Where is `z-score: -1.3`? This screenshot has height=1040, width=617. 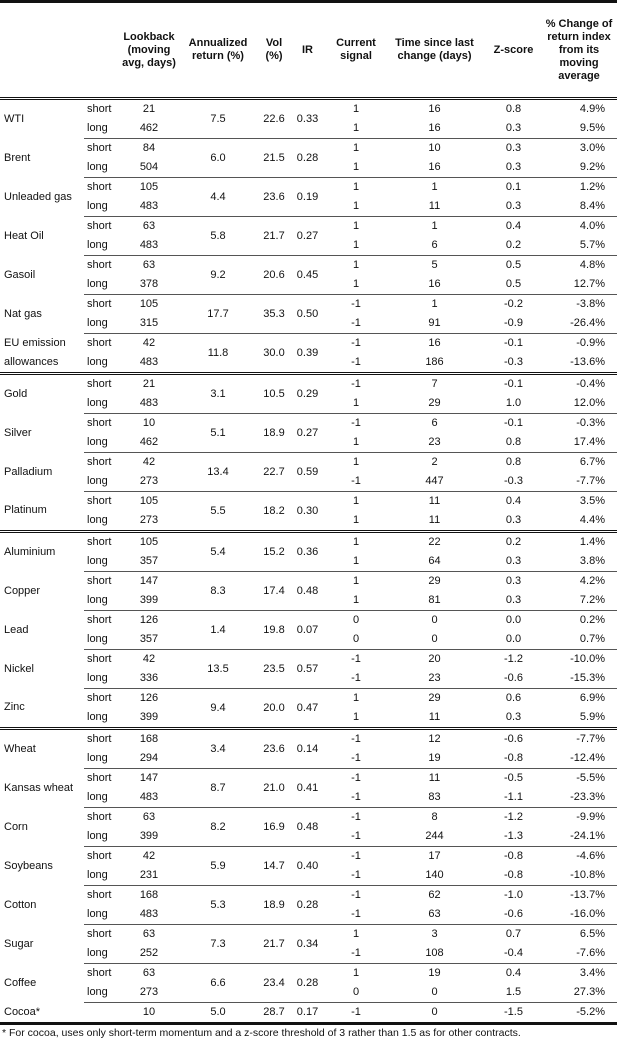 z-score: -1.3 is located at coordinates (513, 836).